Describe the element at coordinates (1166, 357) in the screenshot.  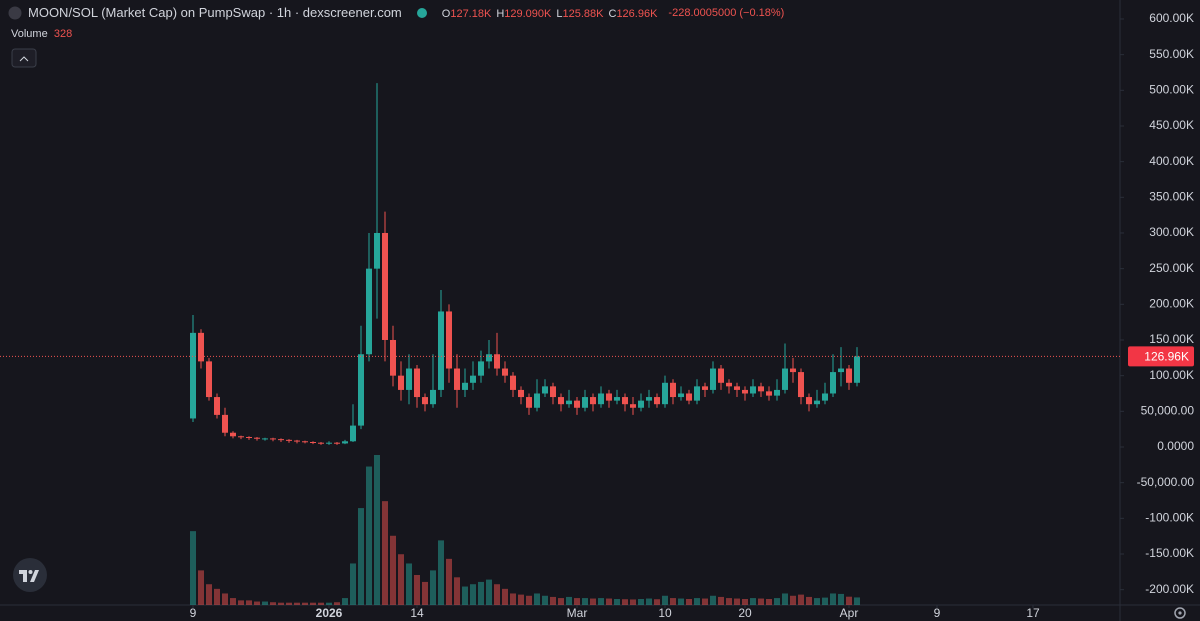
I see `last-price-label: 126.96K` at that location.